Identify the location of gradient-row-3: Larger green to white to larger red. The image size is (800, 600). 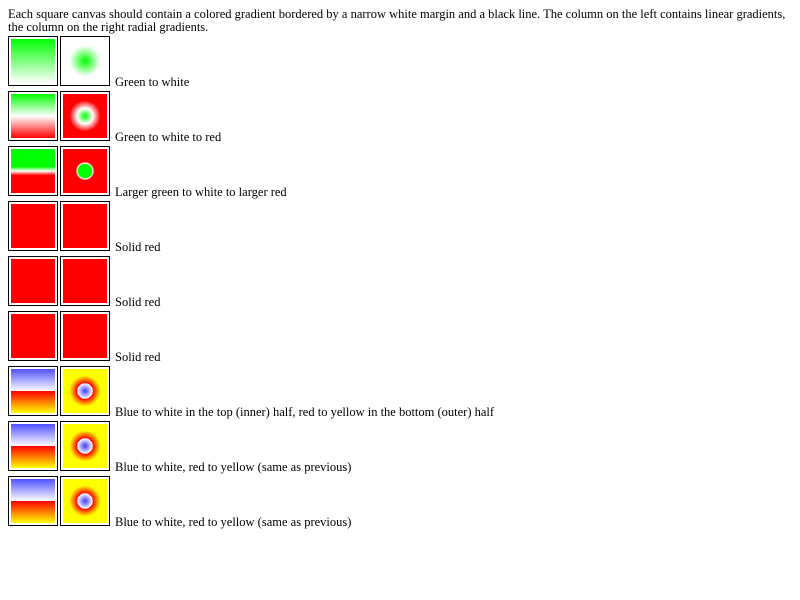
(251, 173).